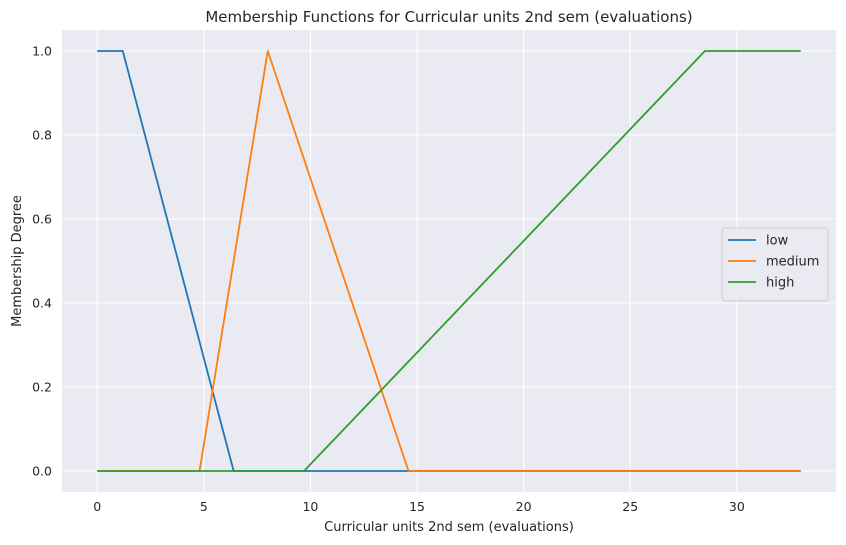  I want to click on x-tick-label: 30, so click(737, 506).